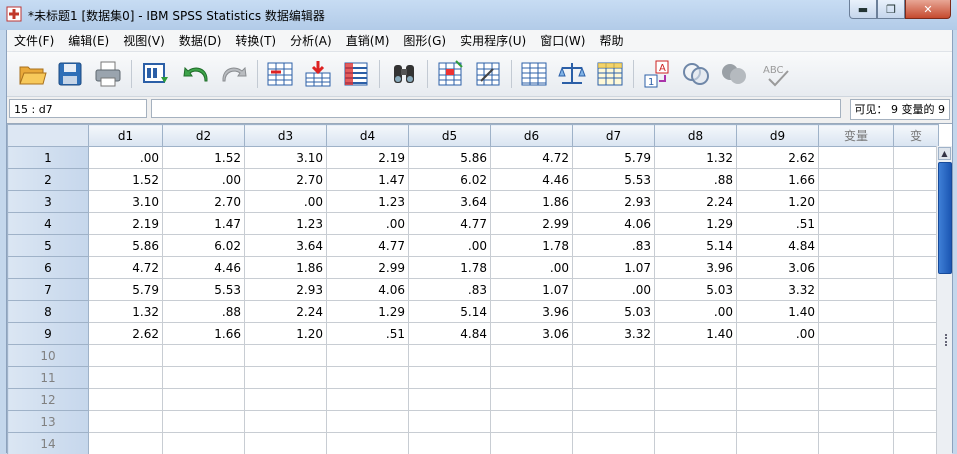  I want to click on data-cell: 2.62, so click(778, 158).